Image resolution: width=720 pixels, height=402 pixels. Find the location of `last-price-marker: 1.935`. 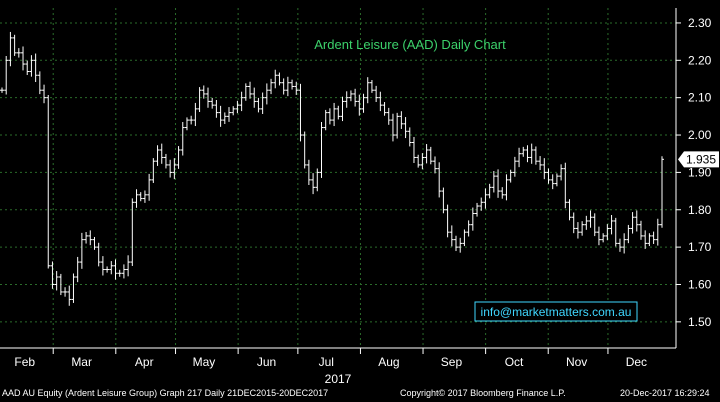

last-price-marker: 1.935 is located at coordinates (698, 159).